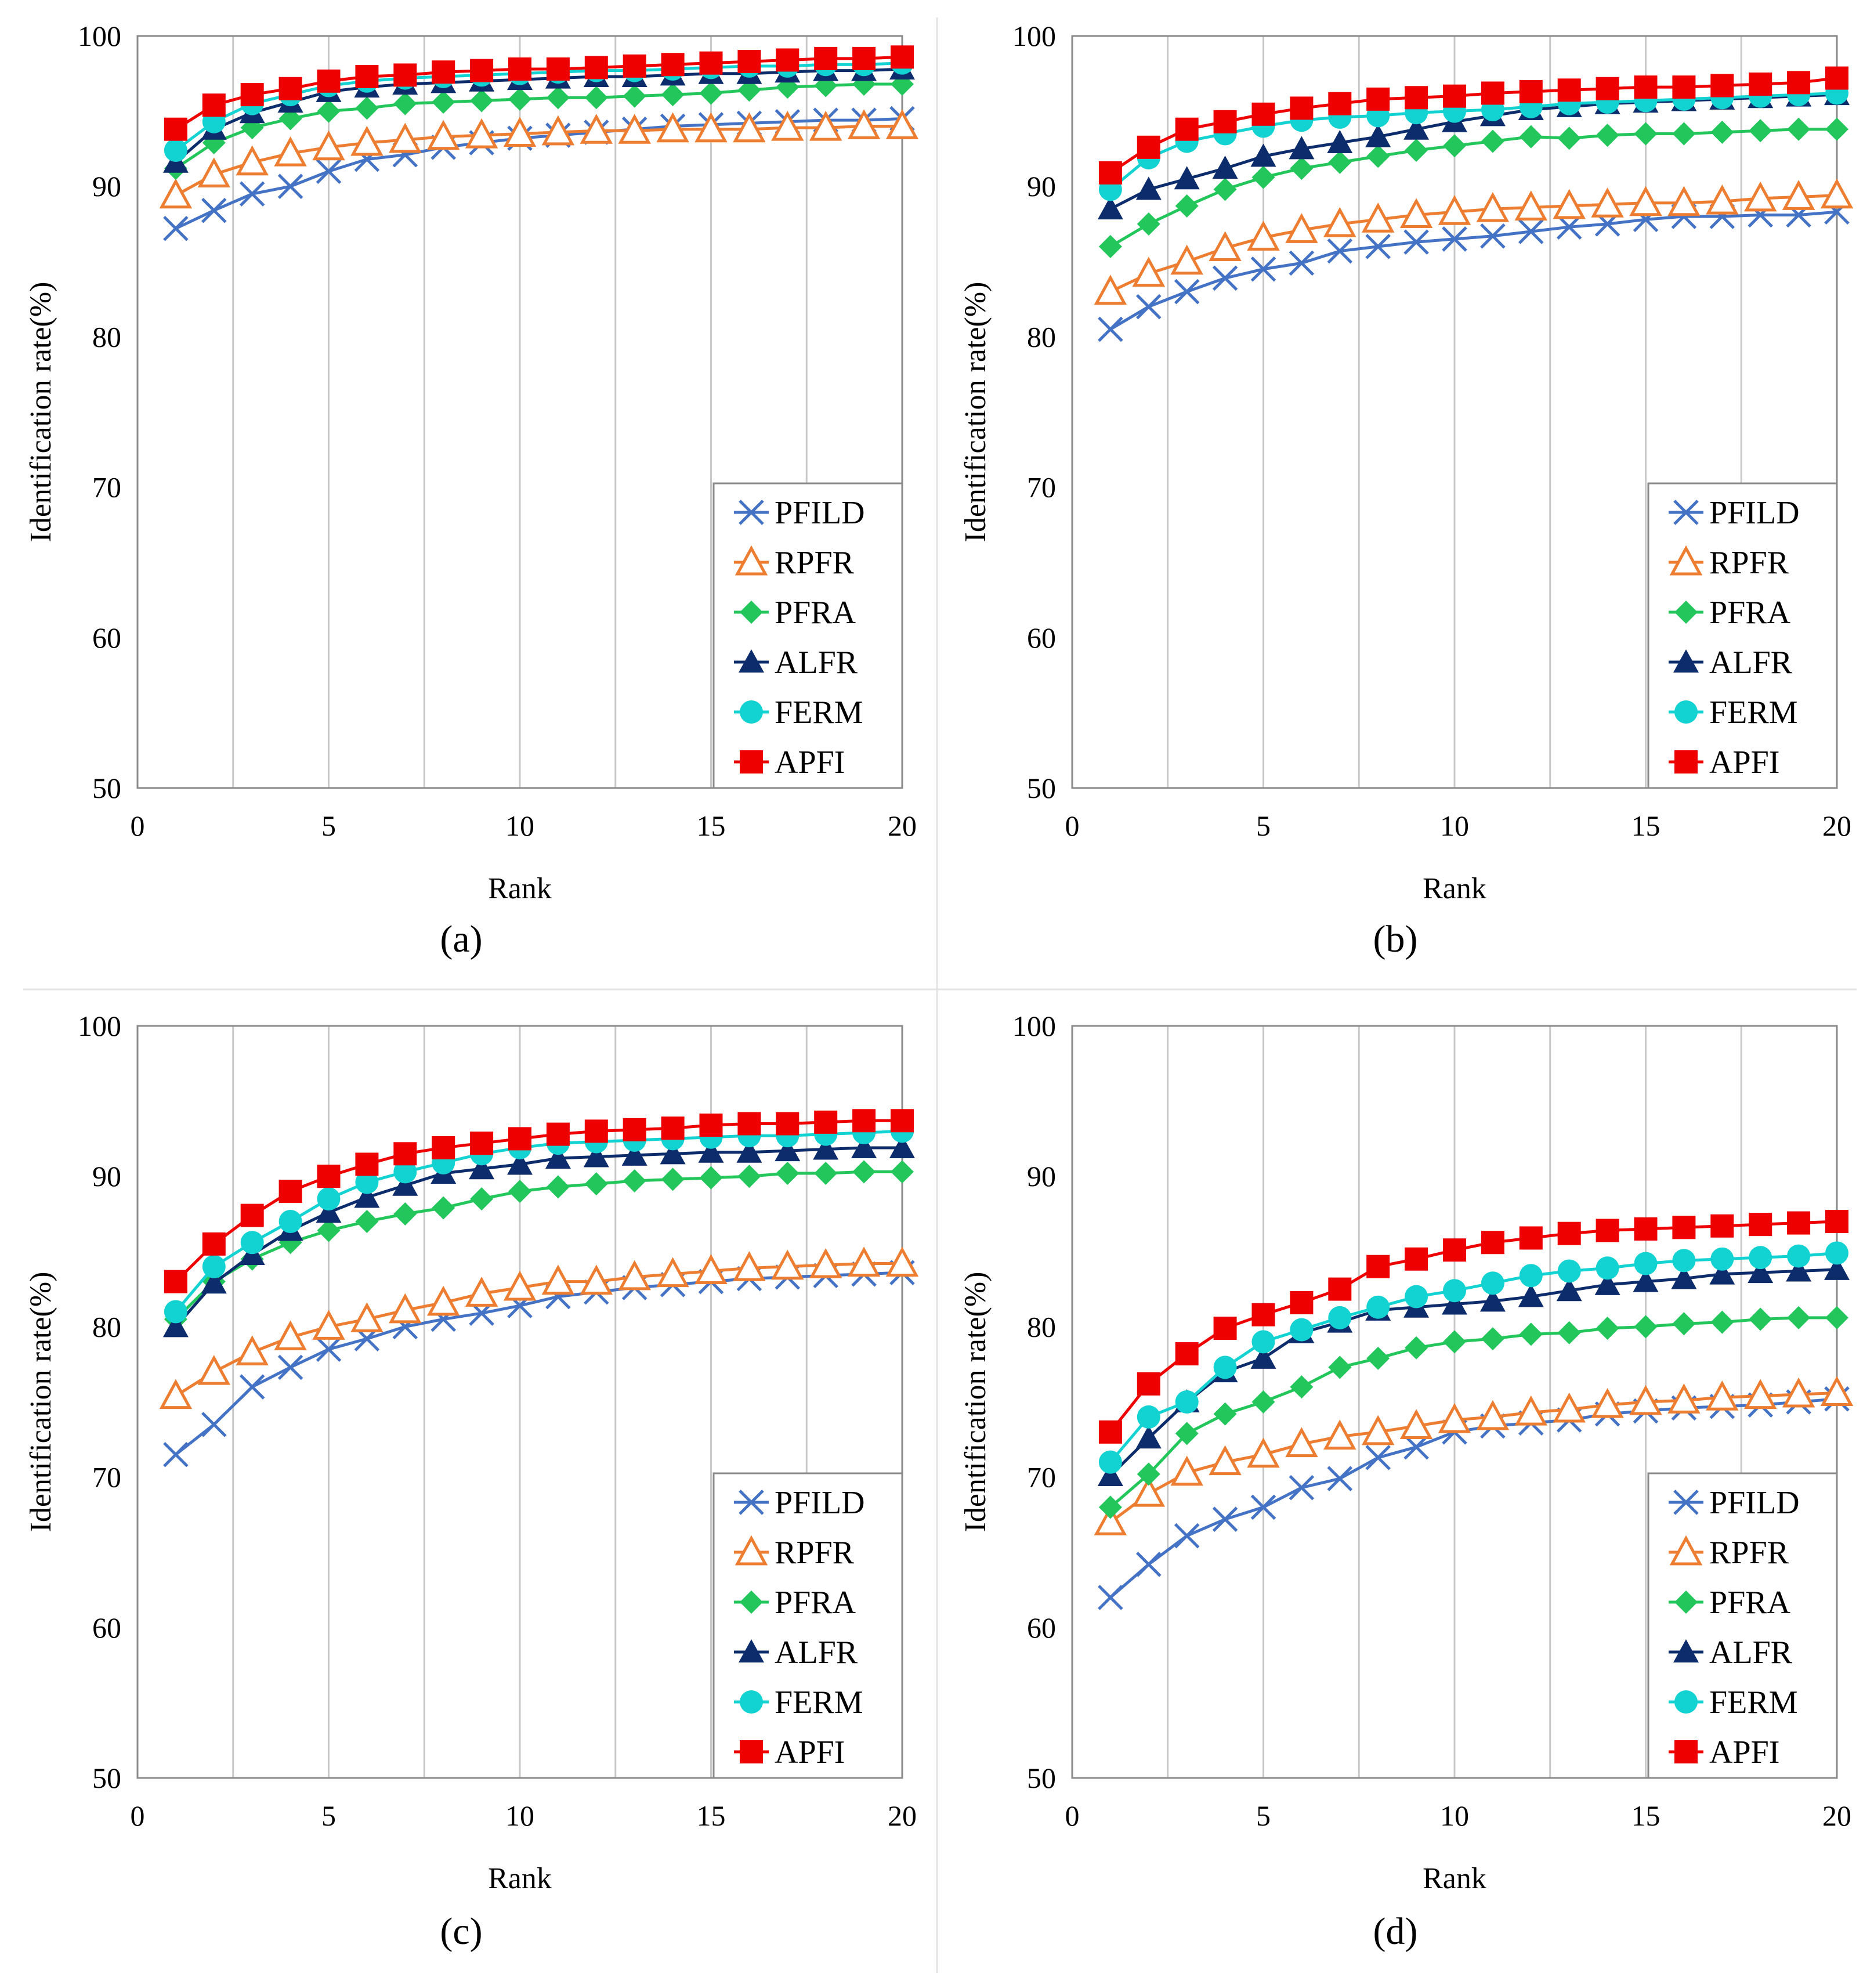 Image resolution: width=1874 pixels, height=1988 pixels. Describe the element at coordinates (519, 826) in the screenshot. I see `x-tick-label: 10` at that location.